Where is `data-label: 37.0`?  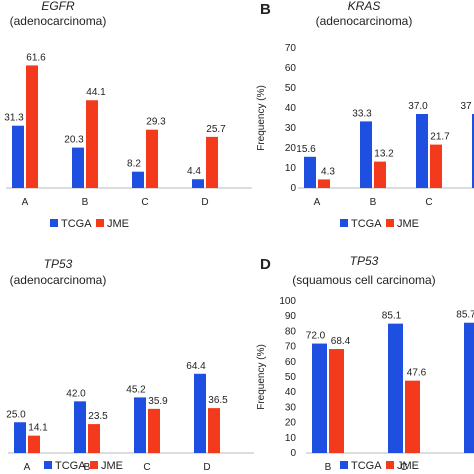
data-label: 37.0 is located at coordinates (418, 106).